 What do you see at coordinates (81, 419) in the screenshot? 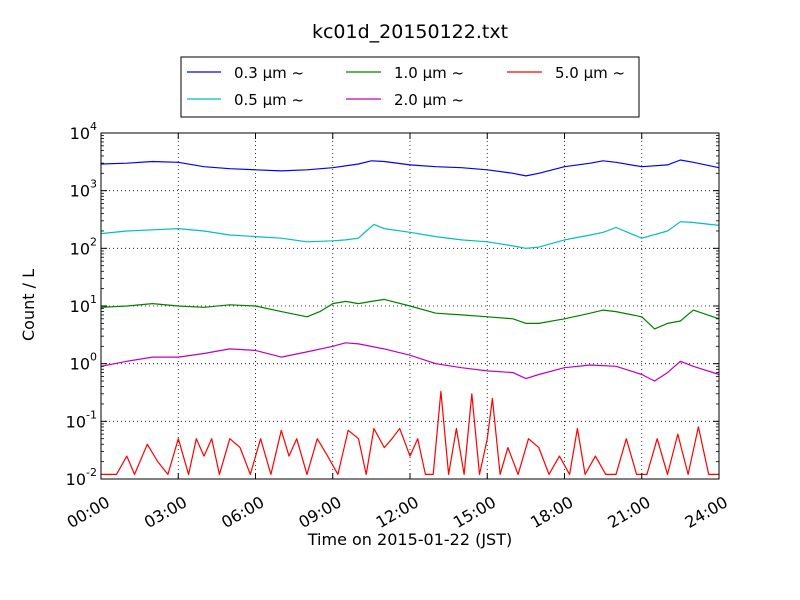
I see `y-tick-label: 10⁻¹` at bounding box center [81, 419].